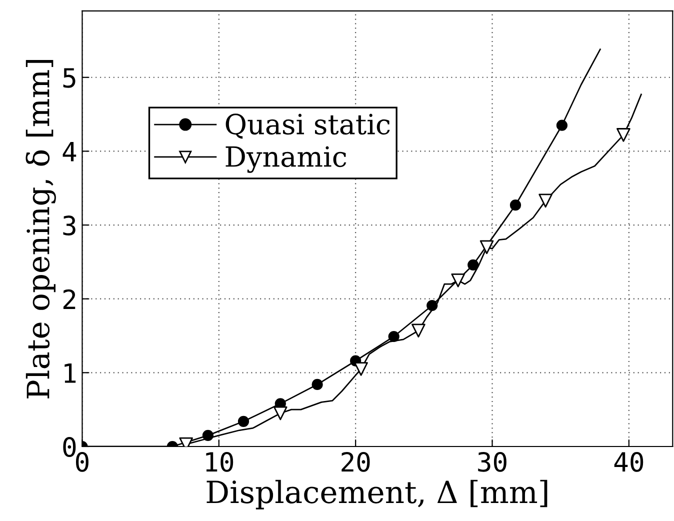 Image resolution: width=674 pixels, height=521 pixels. What do you see at coordinates (69, 447) in the screenshot?
I see `y-tick-label: 0` at bounding box center [69, 447].